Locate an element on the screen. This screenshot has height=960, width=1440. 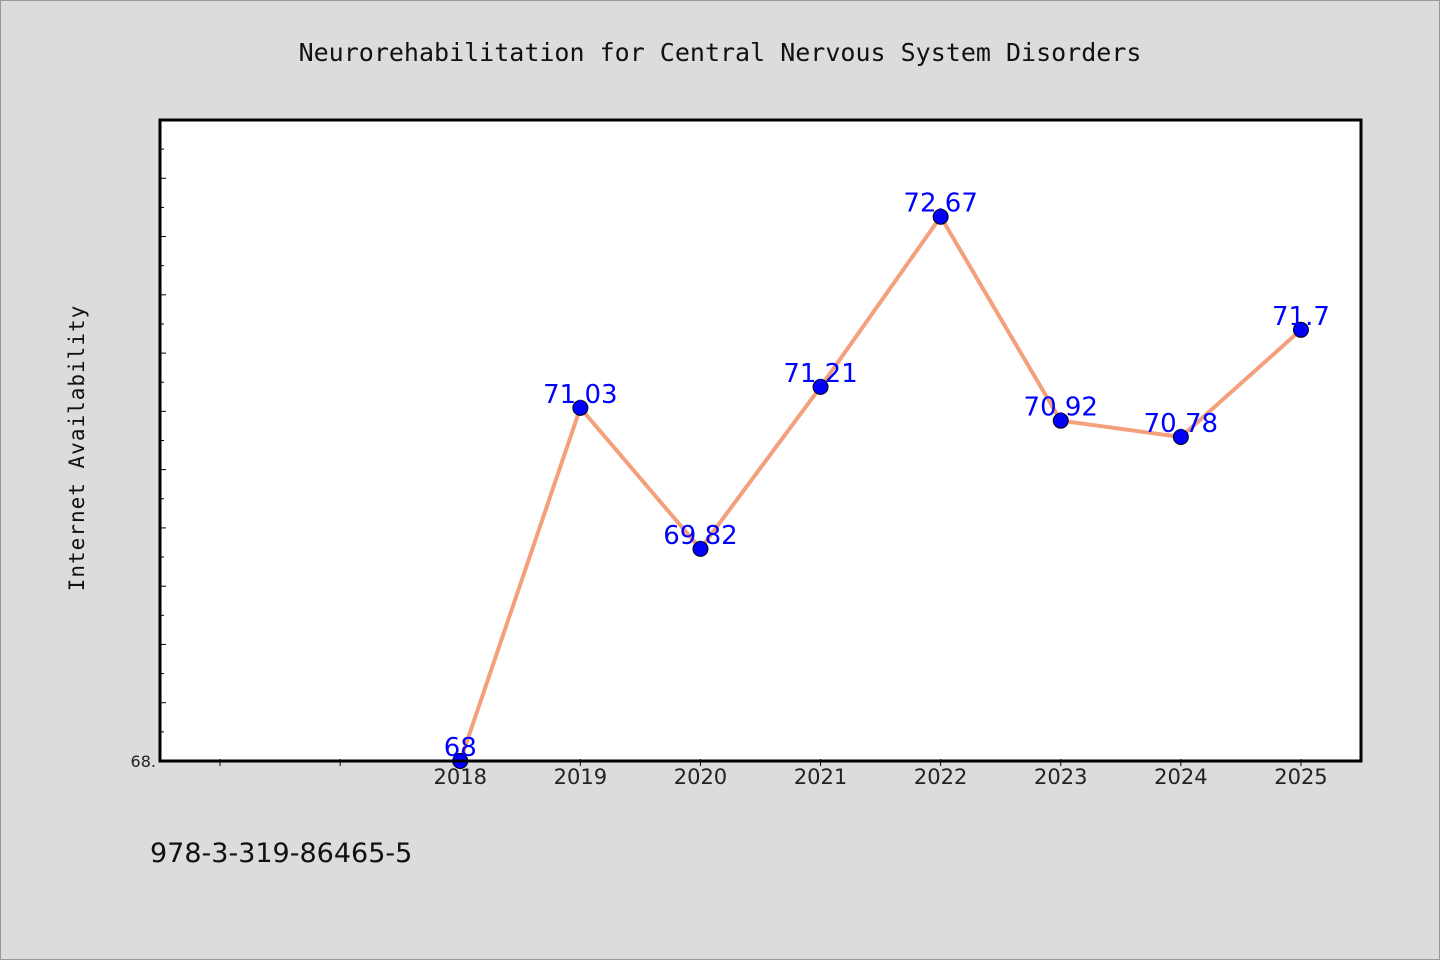
data-label: 70.78 is located at coordinates (1181, 424).